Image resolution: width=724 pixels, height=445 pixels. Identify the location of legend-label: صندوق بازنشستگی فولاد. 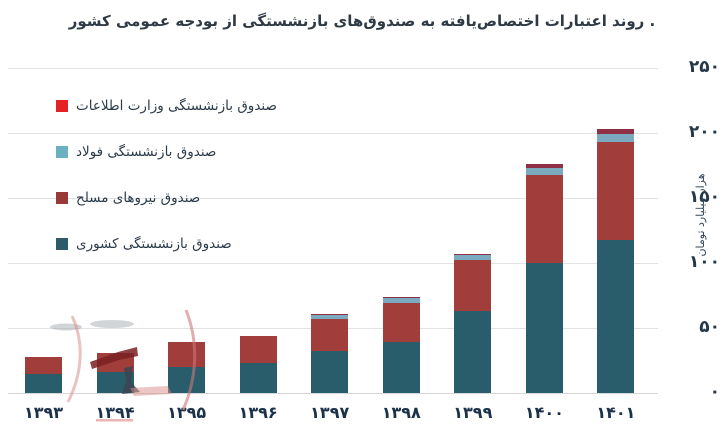
(146, 152).